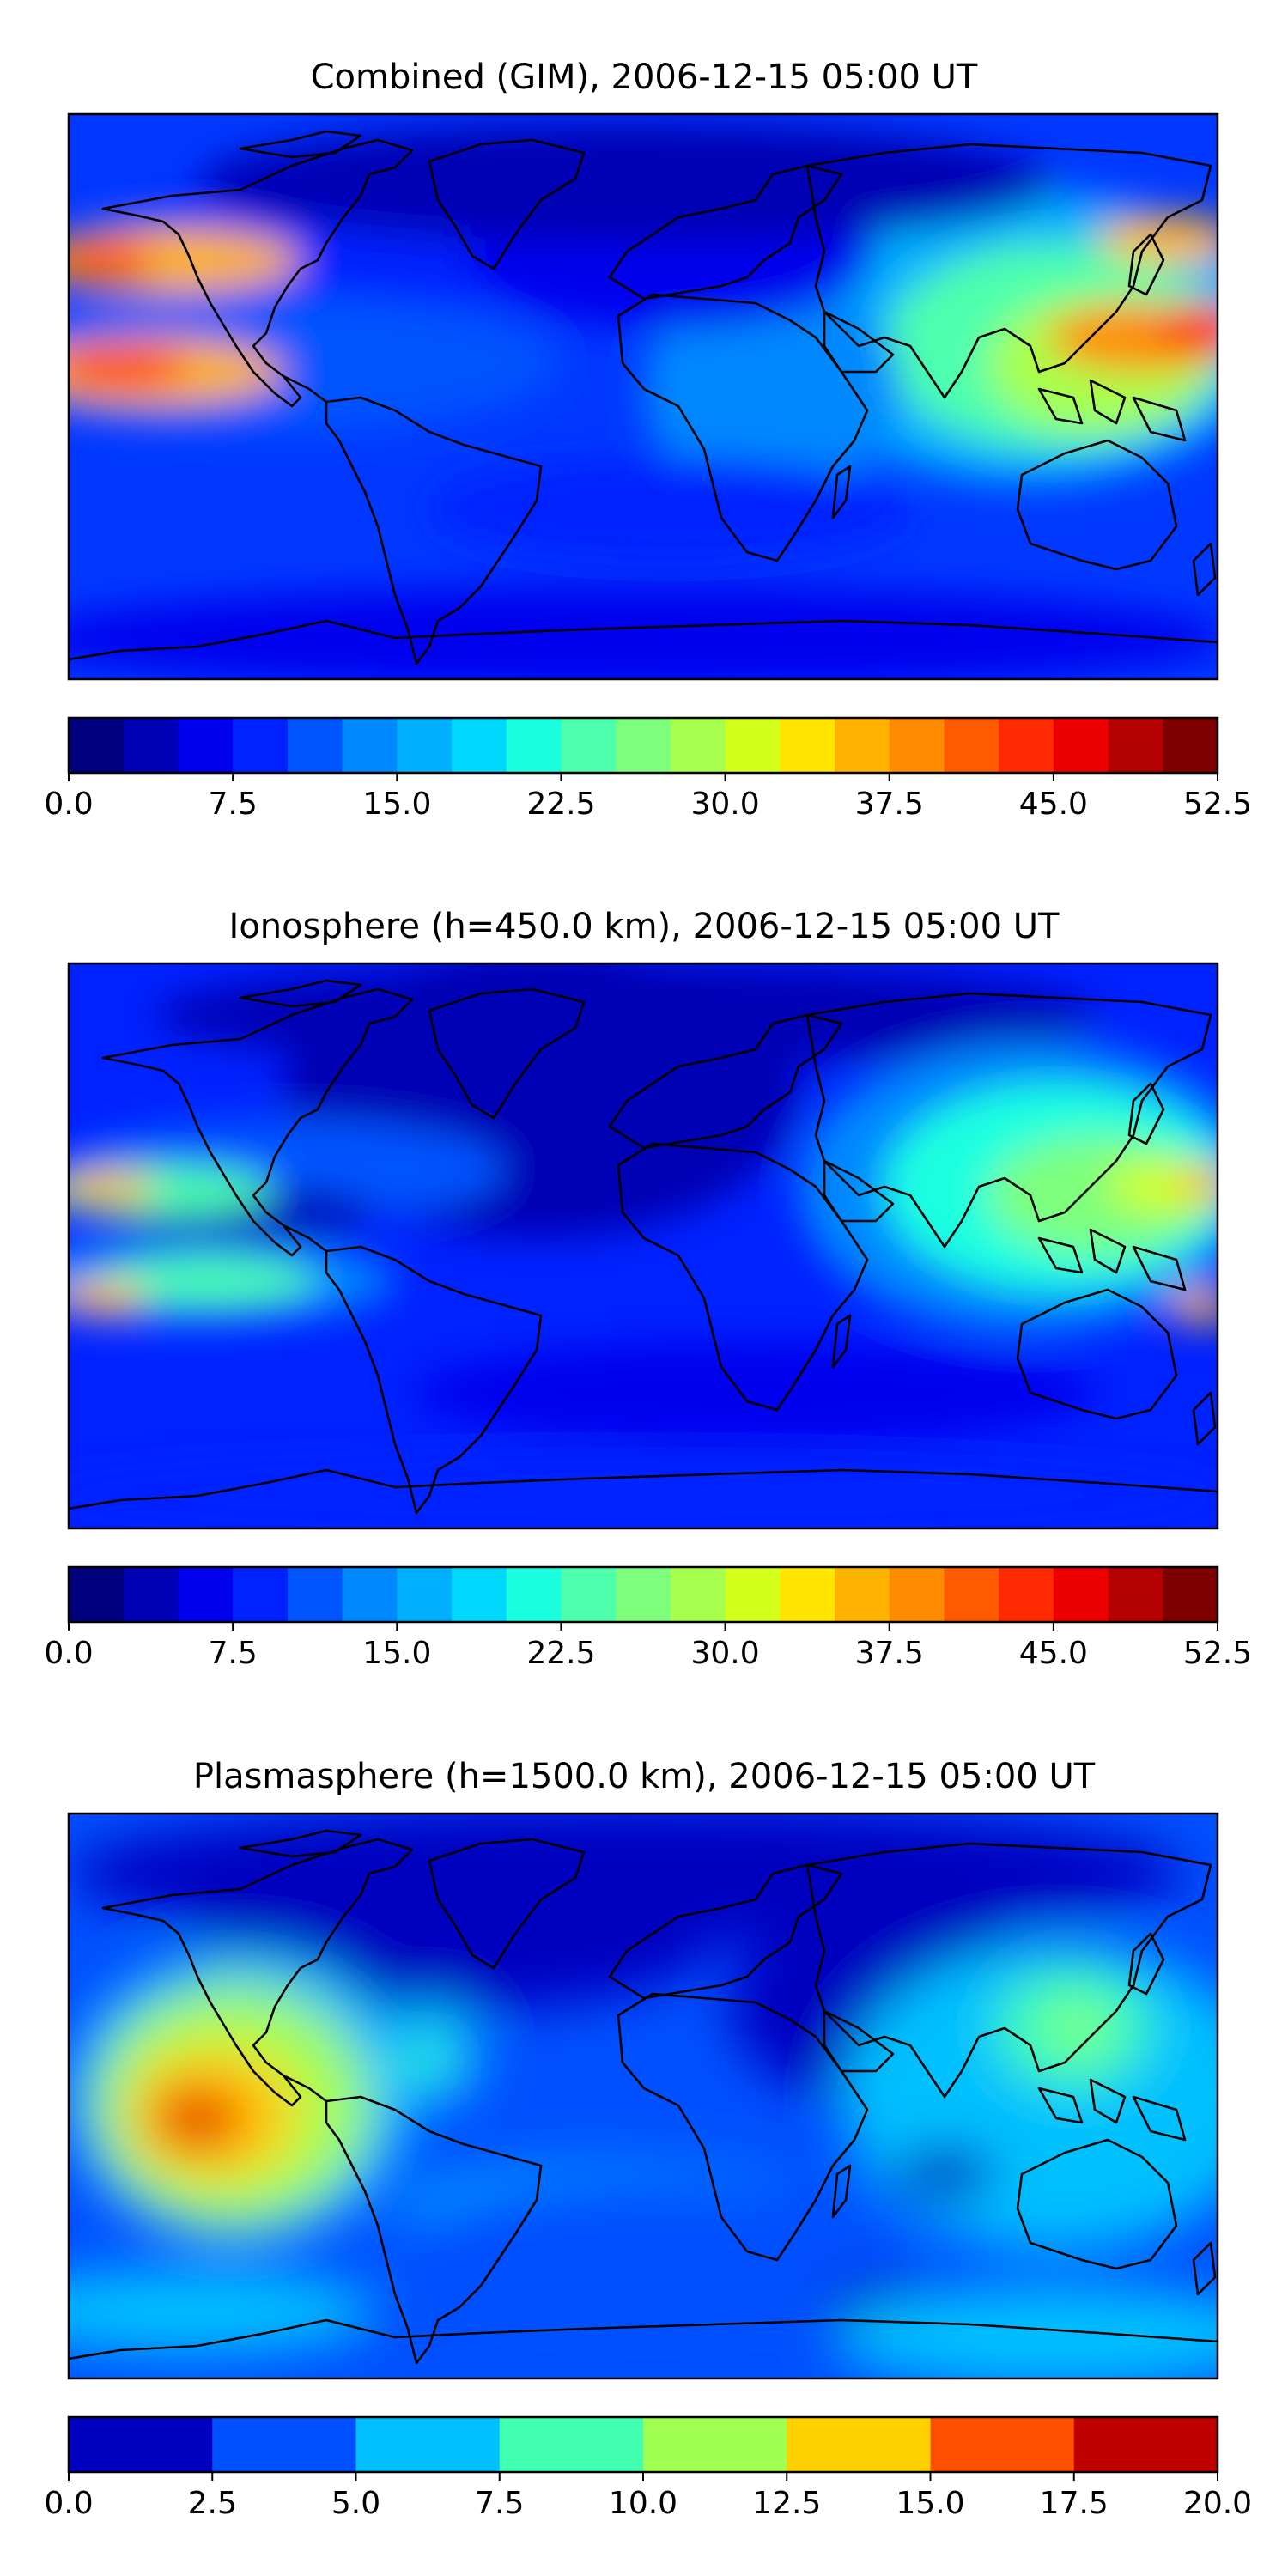 The height and width of the screenshot is (2576, 1288). Describe the element at coordinates (1074, 2503) in the screenshot. I see `colorbar-tick-label: 17.5` at that location.